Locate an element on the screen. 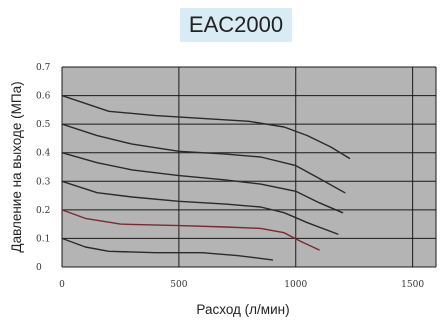  x-tick-label-1: 500 is located at coordinates (178, 285).